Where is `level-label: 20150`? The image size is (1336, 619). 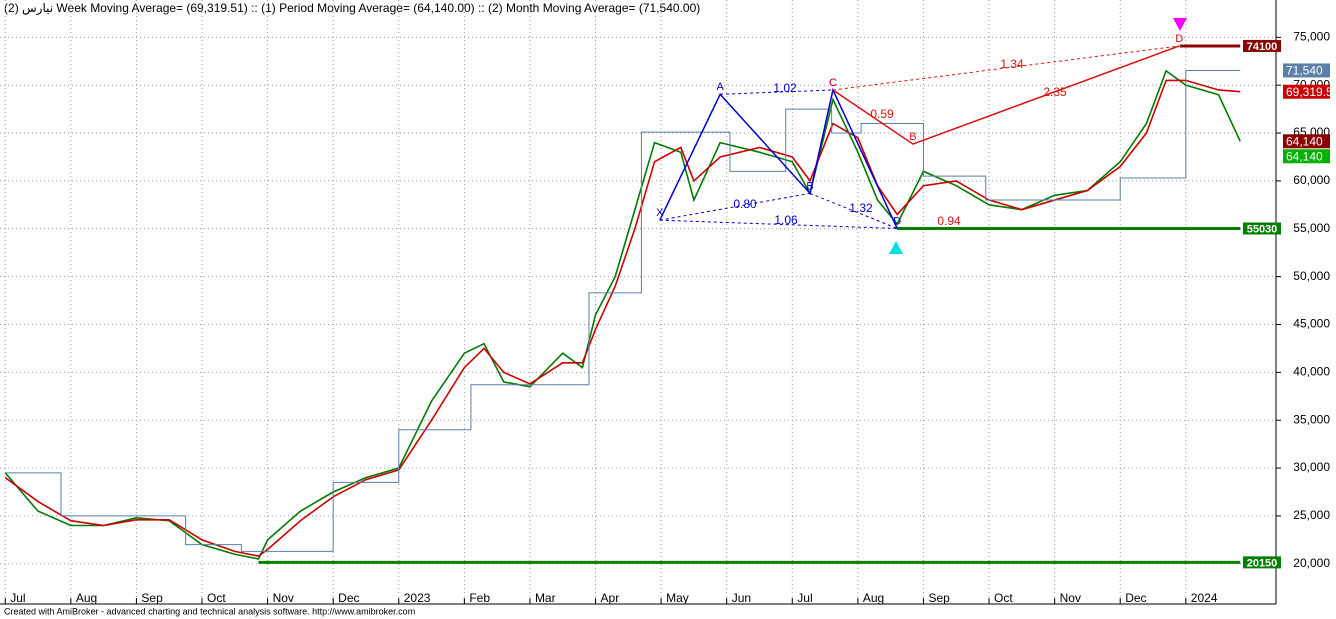
level-label: 20150 is located at coordinates (1262, 563).